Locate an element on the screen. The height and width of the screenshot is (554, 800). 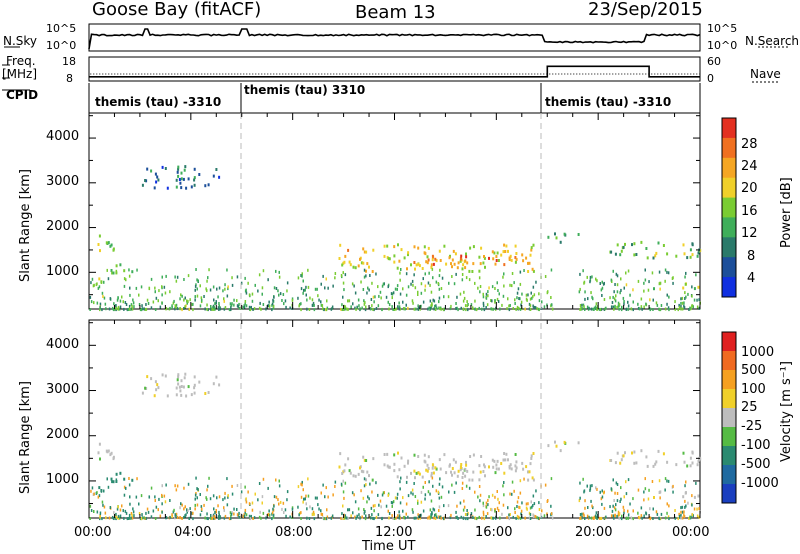
xtick-label: 04:00 is located at coordinates (193, 532).